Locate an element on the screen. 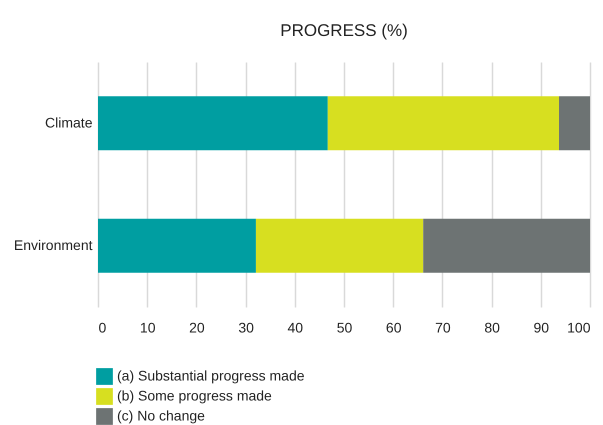 This screenshot has width=603, height=425. chart-title: PROGRESS (%) is located at coordinates (344, 30).